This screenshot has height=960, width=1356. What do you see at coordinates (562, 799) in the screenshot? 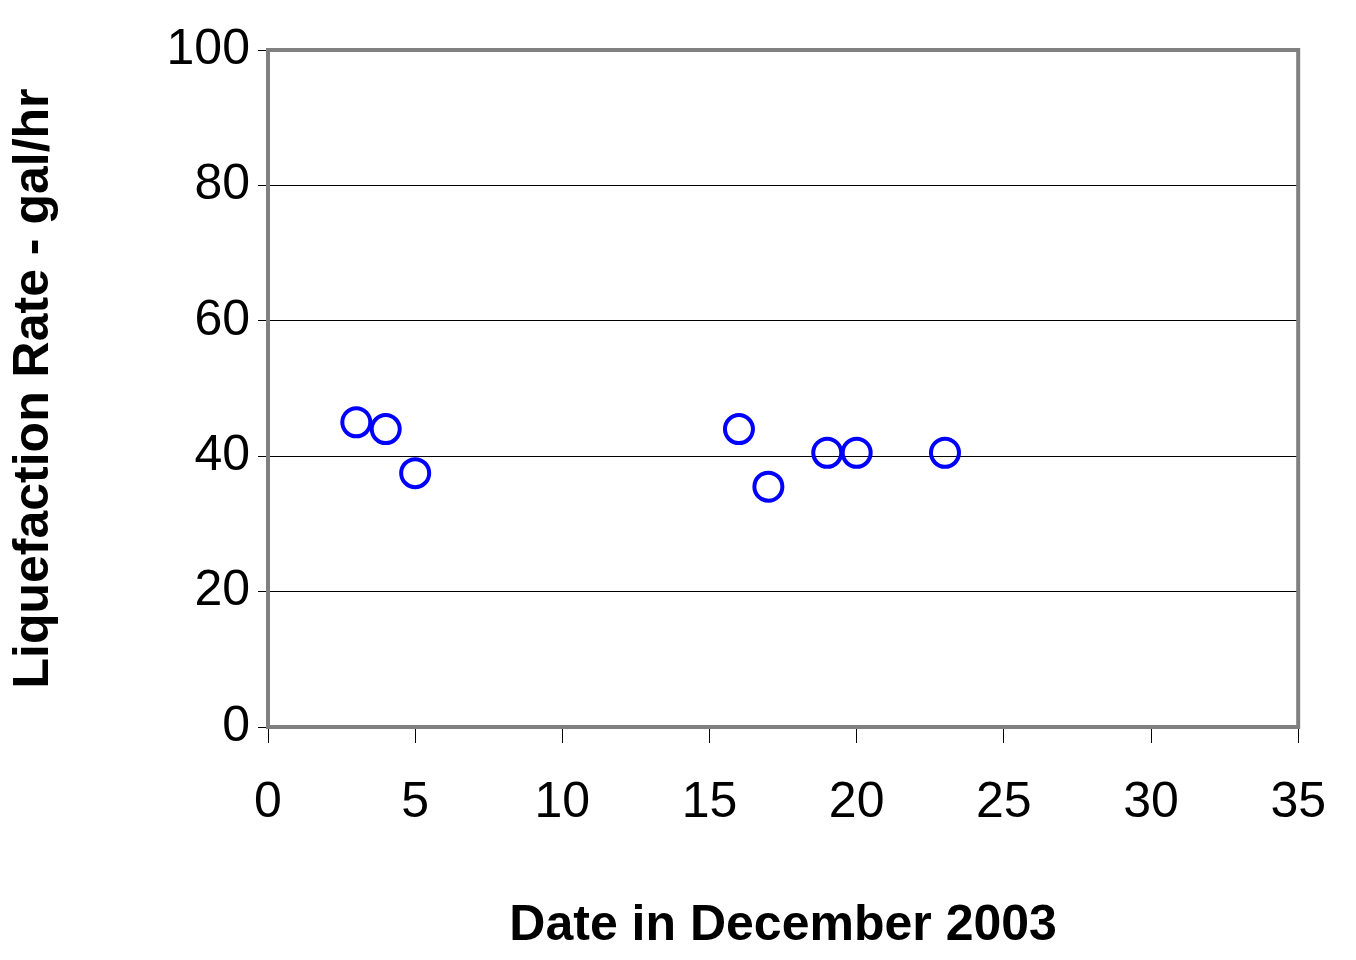
I see `x-tick-label: 10` at bounding box center [562, 799].